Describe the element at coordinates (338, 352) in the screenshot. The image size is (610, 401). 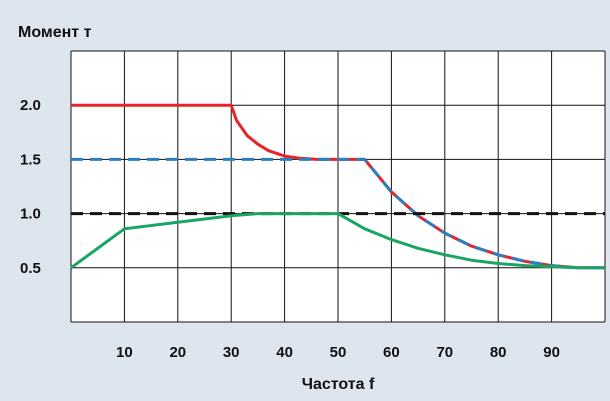
I see `x-tick-label: 50` at that location.